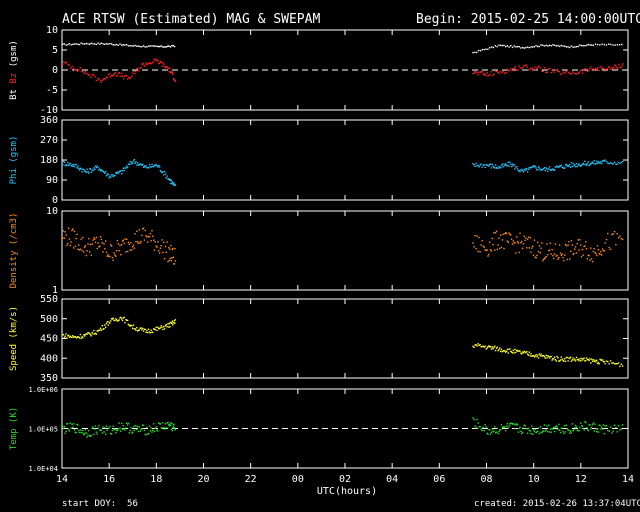  Describe the element at coordinates (628, 479) in the screenshot. I see `x-tick-label: 14` at that location.